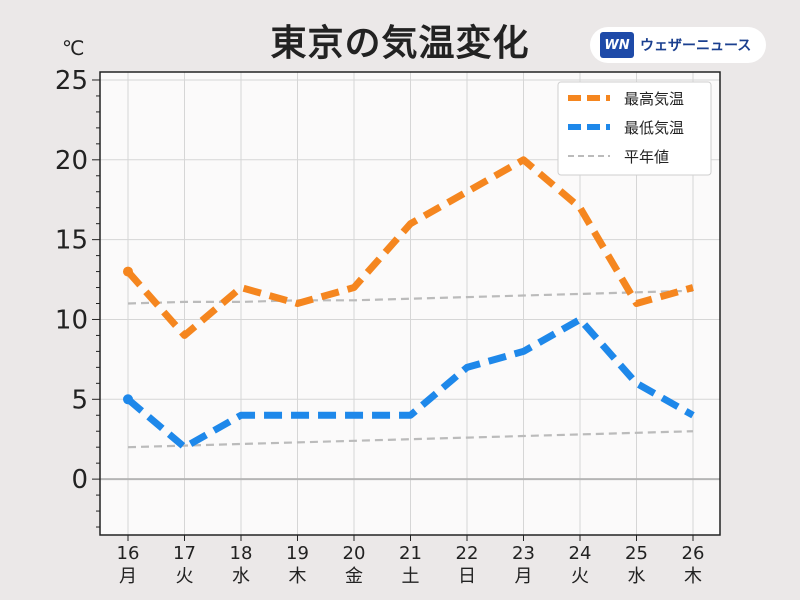 Image resolution: width=800 pixels, height=600 pixels. What do you see at coordinates (128, 553) in the screenshot?
I see `x-tick-label-day: 16` at bounding box center [128, 553].